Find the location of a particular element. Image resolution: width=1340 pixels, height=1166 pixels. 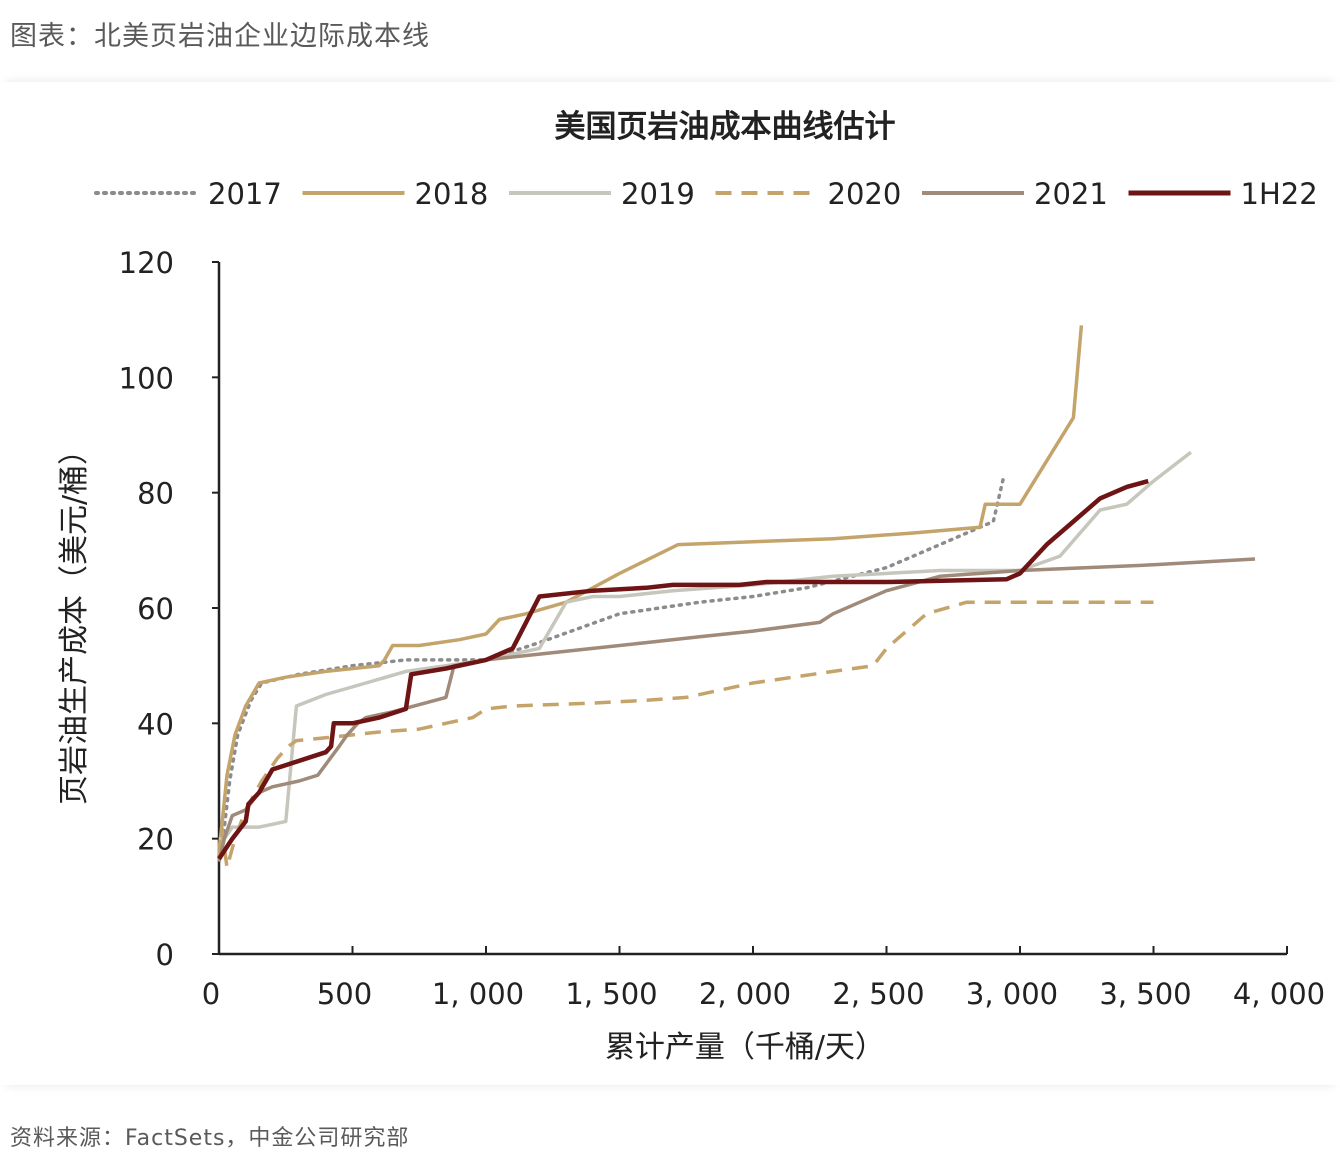

legend-label-2021: 2021 is located at coordinates (1071, 194).